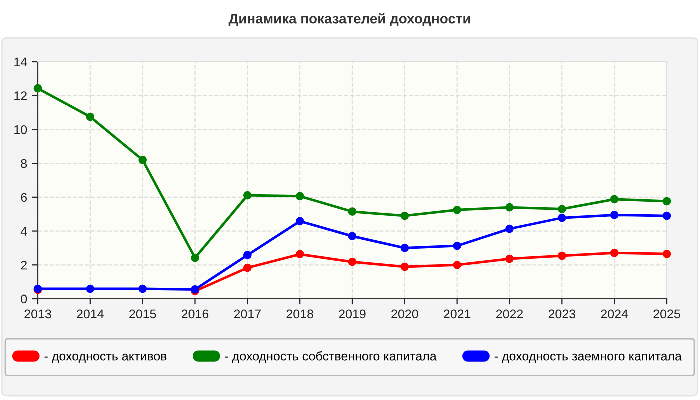 The image size is (700, 400). What do you see at coordinates (24, 197) in the screenshot?
I see `y-tick-label: 6` at bounding box center [24, 197].